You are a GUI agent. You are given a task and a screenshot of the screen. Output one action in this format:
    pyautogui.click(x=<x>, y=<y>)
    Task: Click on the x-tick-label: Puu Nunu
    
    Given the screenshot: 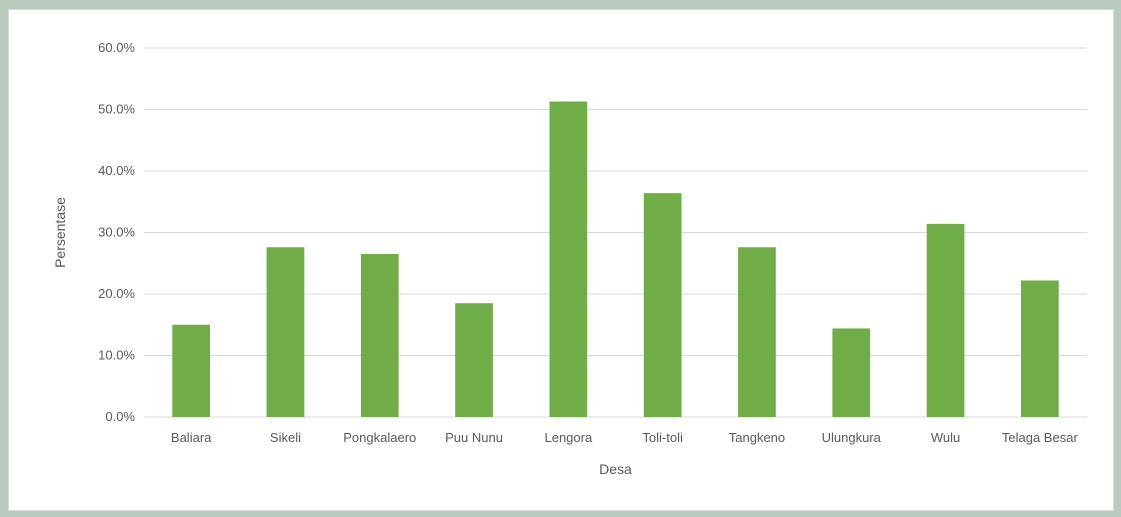 What is the action you would take?
    pyautogui.click(x=474, y=437)
    